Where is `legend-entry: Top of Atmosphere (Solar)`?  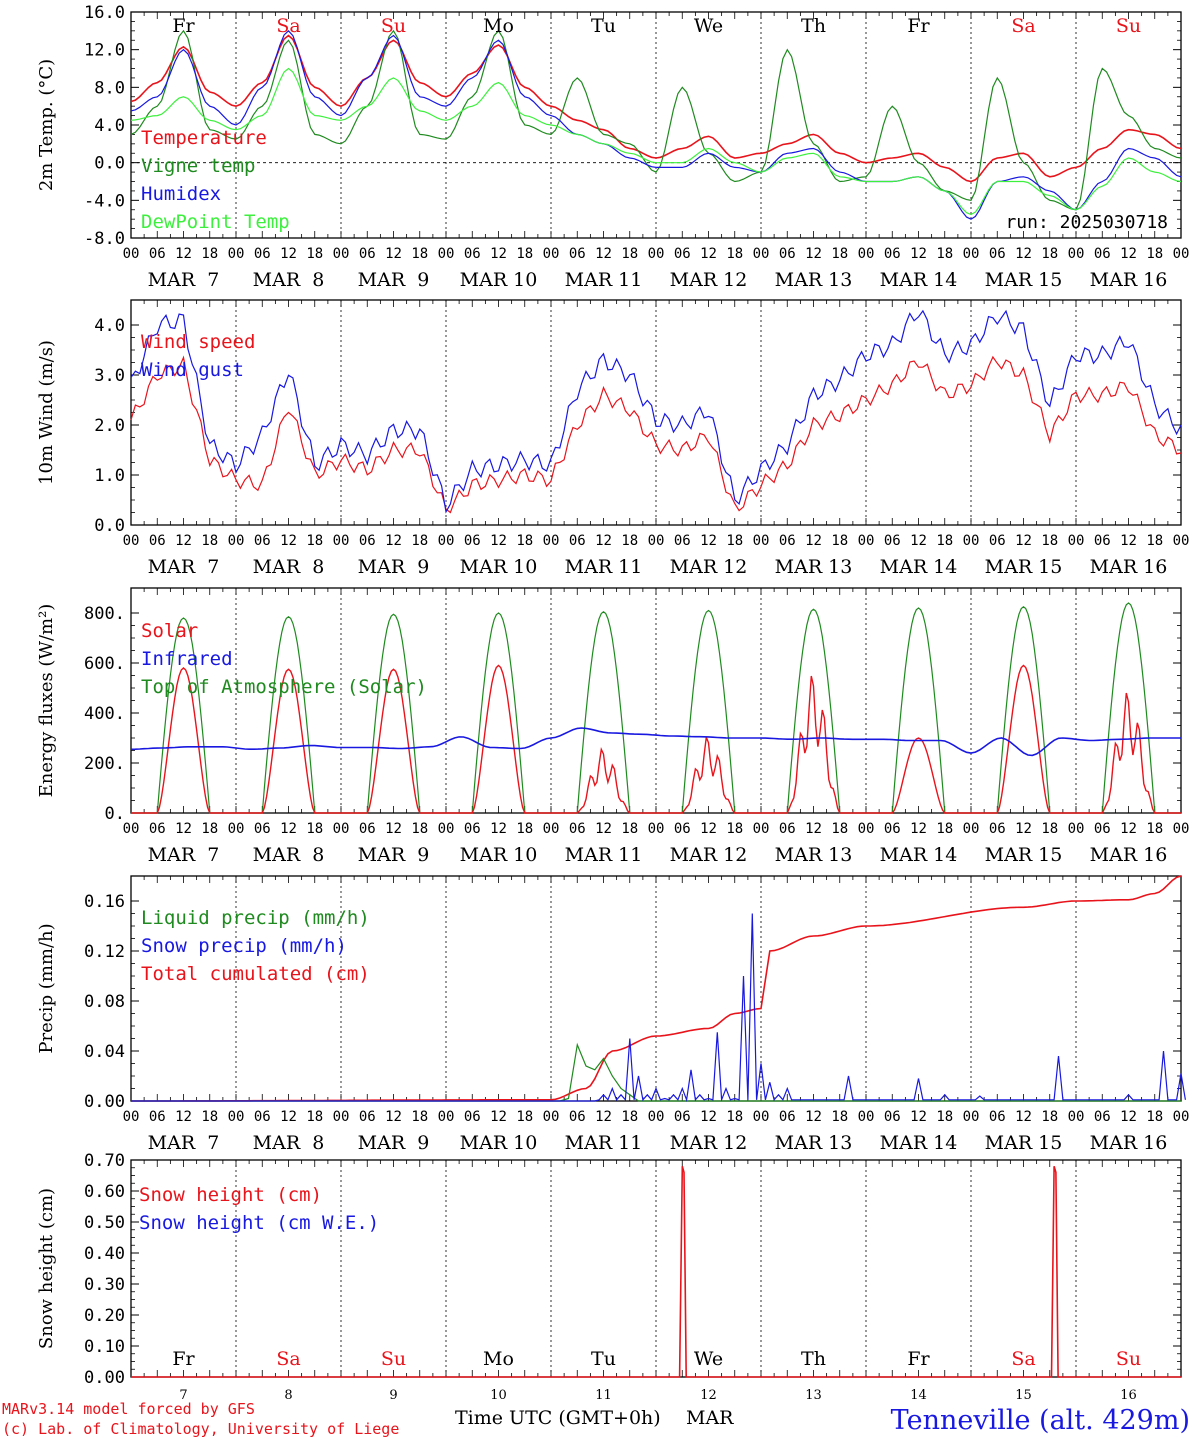
legend-entry: Top of Atmosphere (Solar) is located at coordinates (284, 687).